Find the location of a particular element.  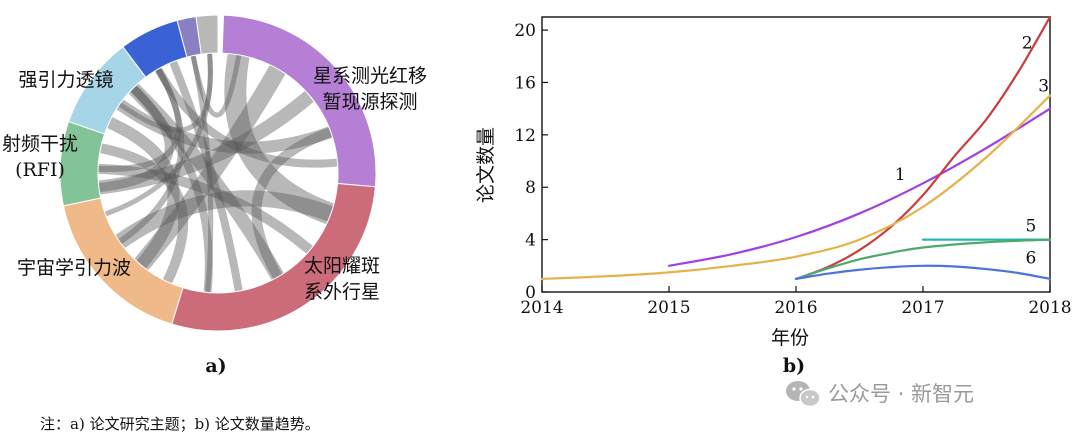

x-tick-label: 2015 is located at coordinates (668, 308).